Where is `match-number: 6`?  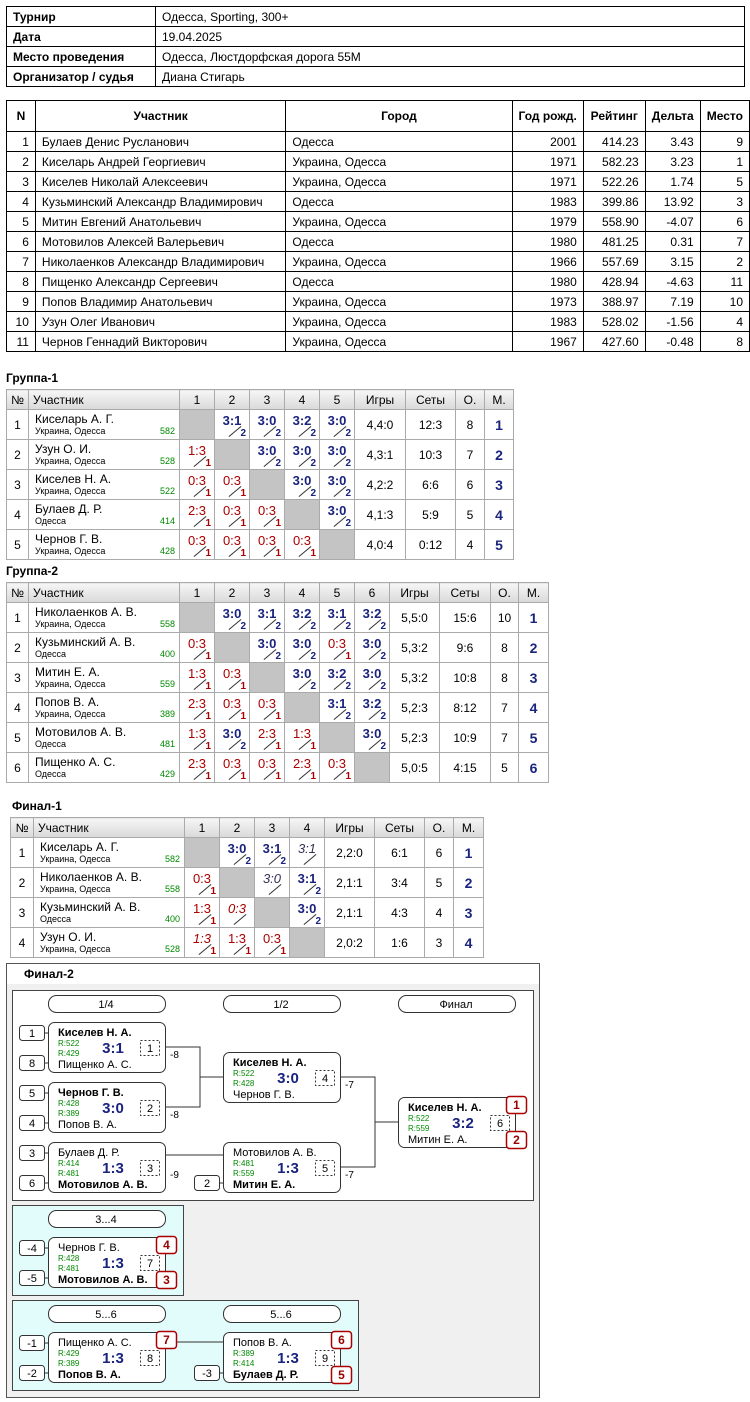
match-number: 6 is located at coordinates (500, 1124).